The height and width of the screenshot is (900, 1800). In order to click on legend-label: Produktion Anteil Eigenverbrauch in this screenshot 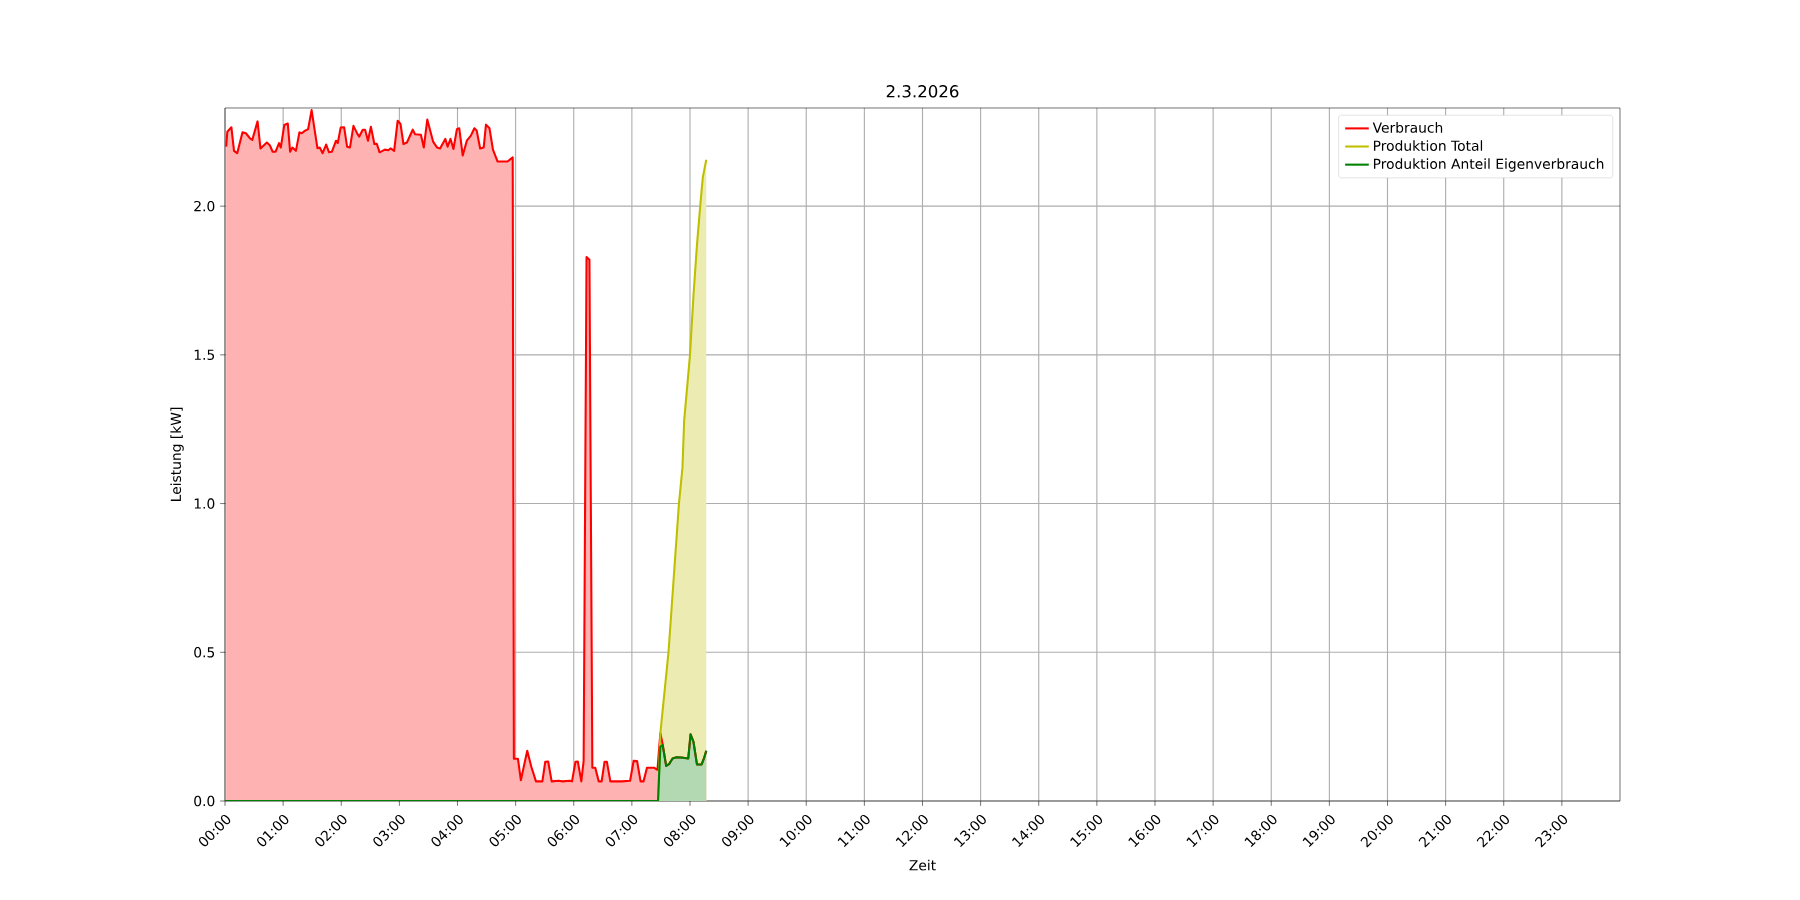, I will do `click(1488, 165)`.